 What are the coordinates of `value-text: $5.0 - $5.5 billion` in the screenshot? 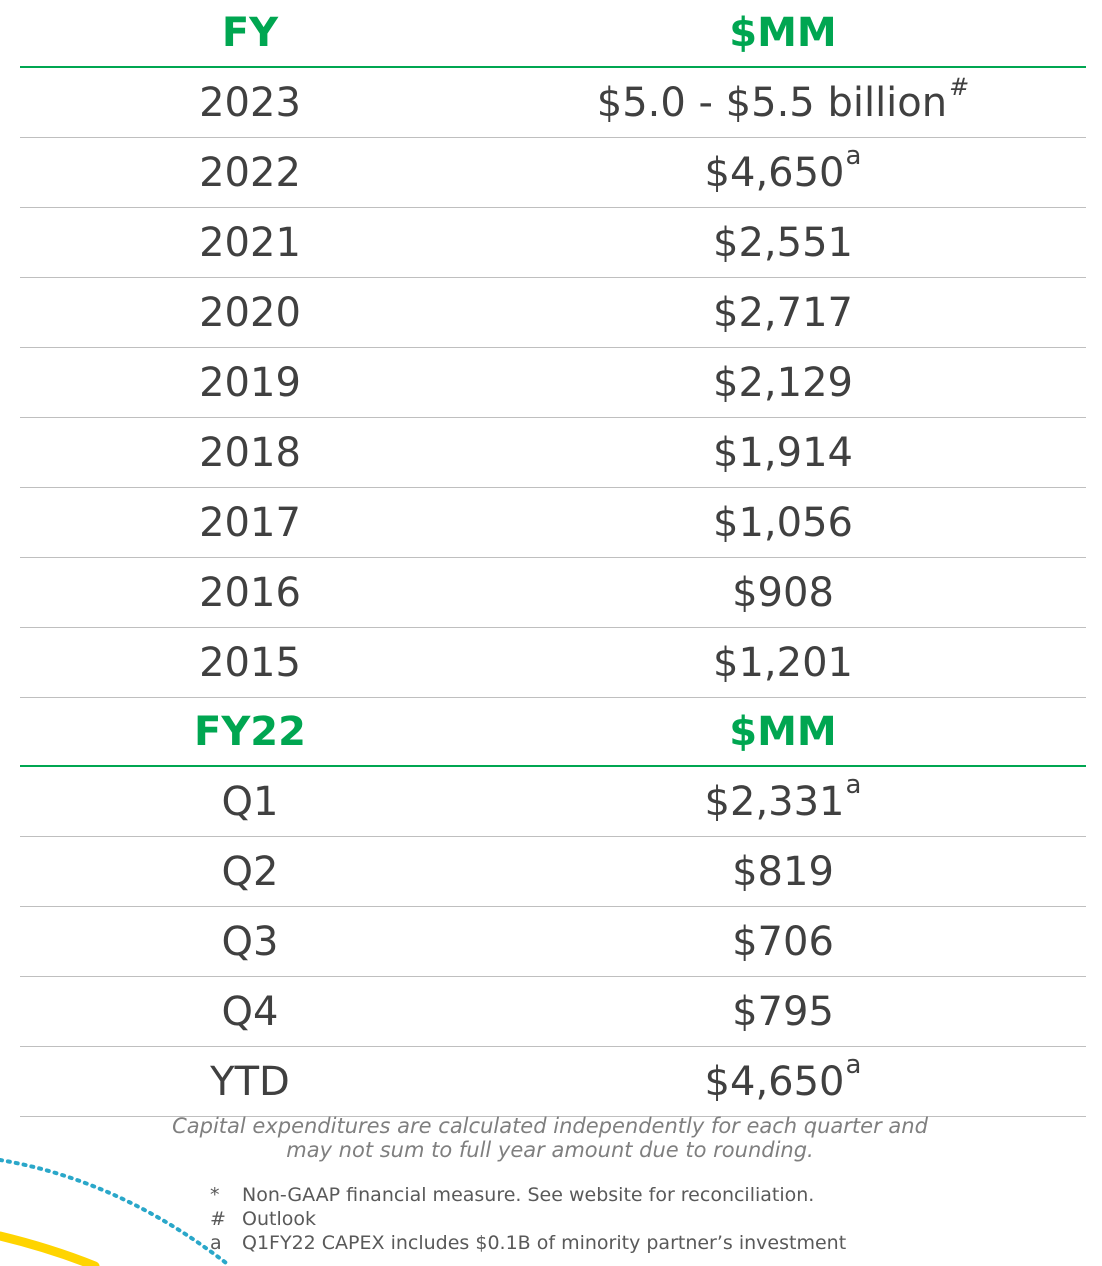 It's located at (772, 102).